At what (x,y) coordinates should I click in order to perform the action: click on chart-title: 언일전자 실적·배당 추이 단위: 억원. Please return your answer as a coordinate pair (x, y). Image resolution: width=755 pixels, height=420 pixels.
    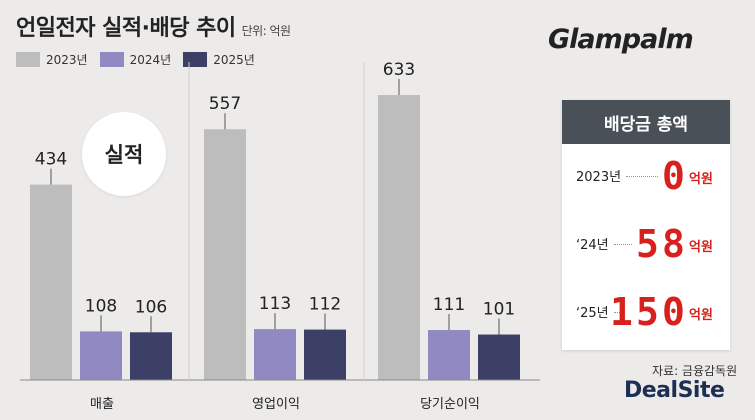
    Looking at the image, I should click on (153, 26).